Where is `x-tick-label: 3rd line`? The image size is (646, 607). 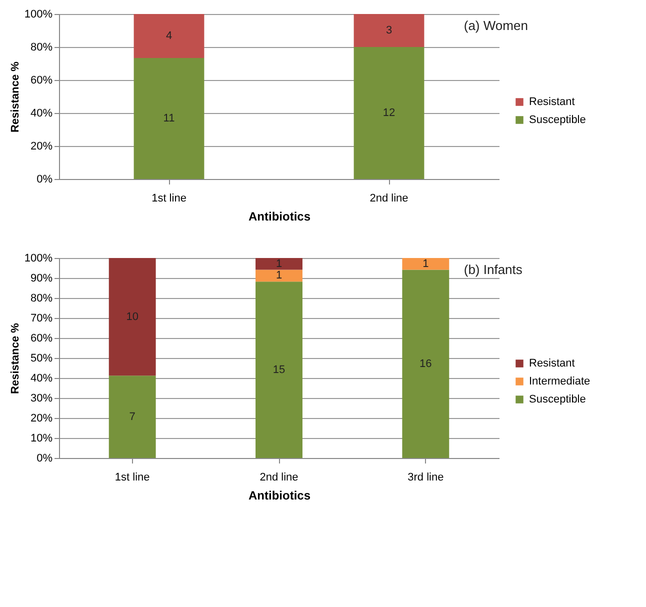 x-tick-label: 3rd line is located at coordinates (426, 478).